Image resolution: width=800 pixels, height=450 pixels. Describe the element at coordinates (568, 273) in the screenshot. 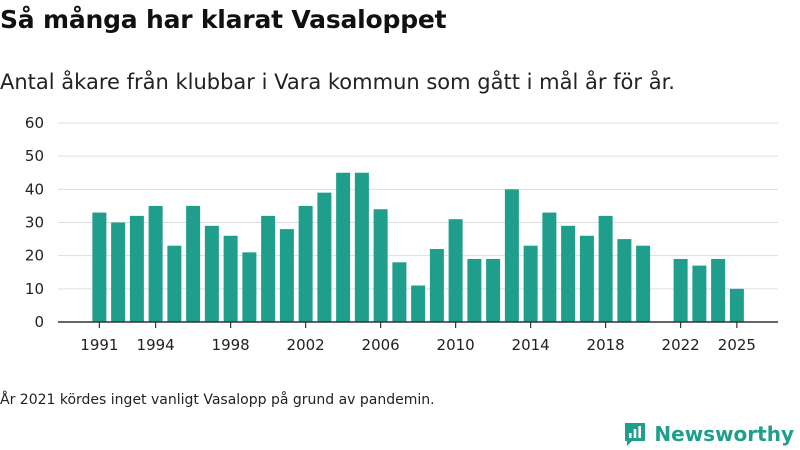

I see `bar-2016` at that location.